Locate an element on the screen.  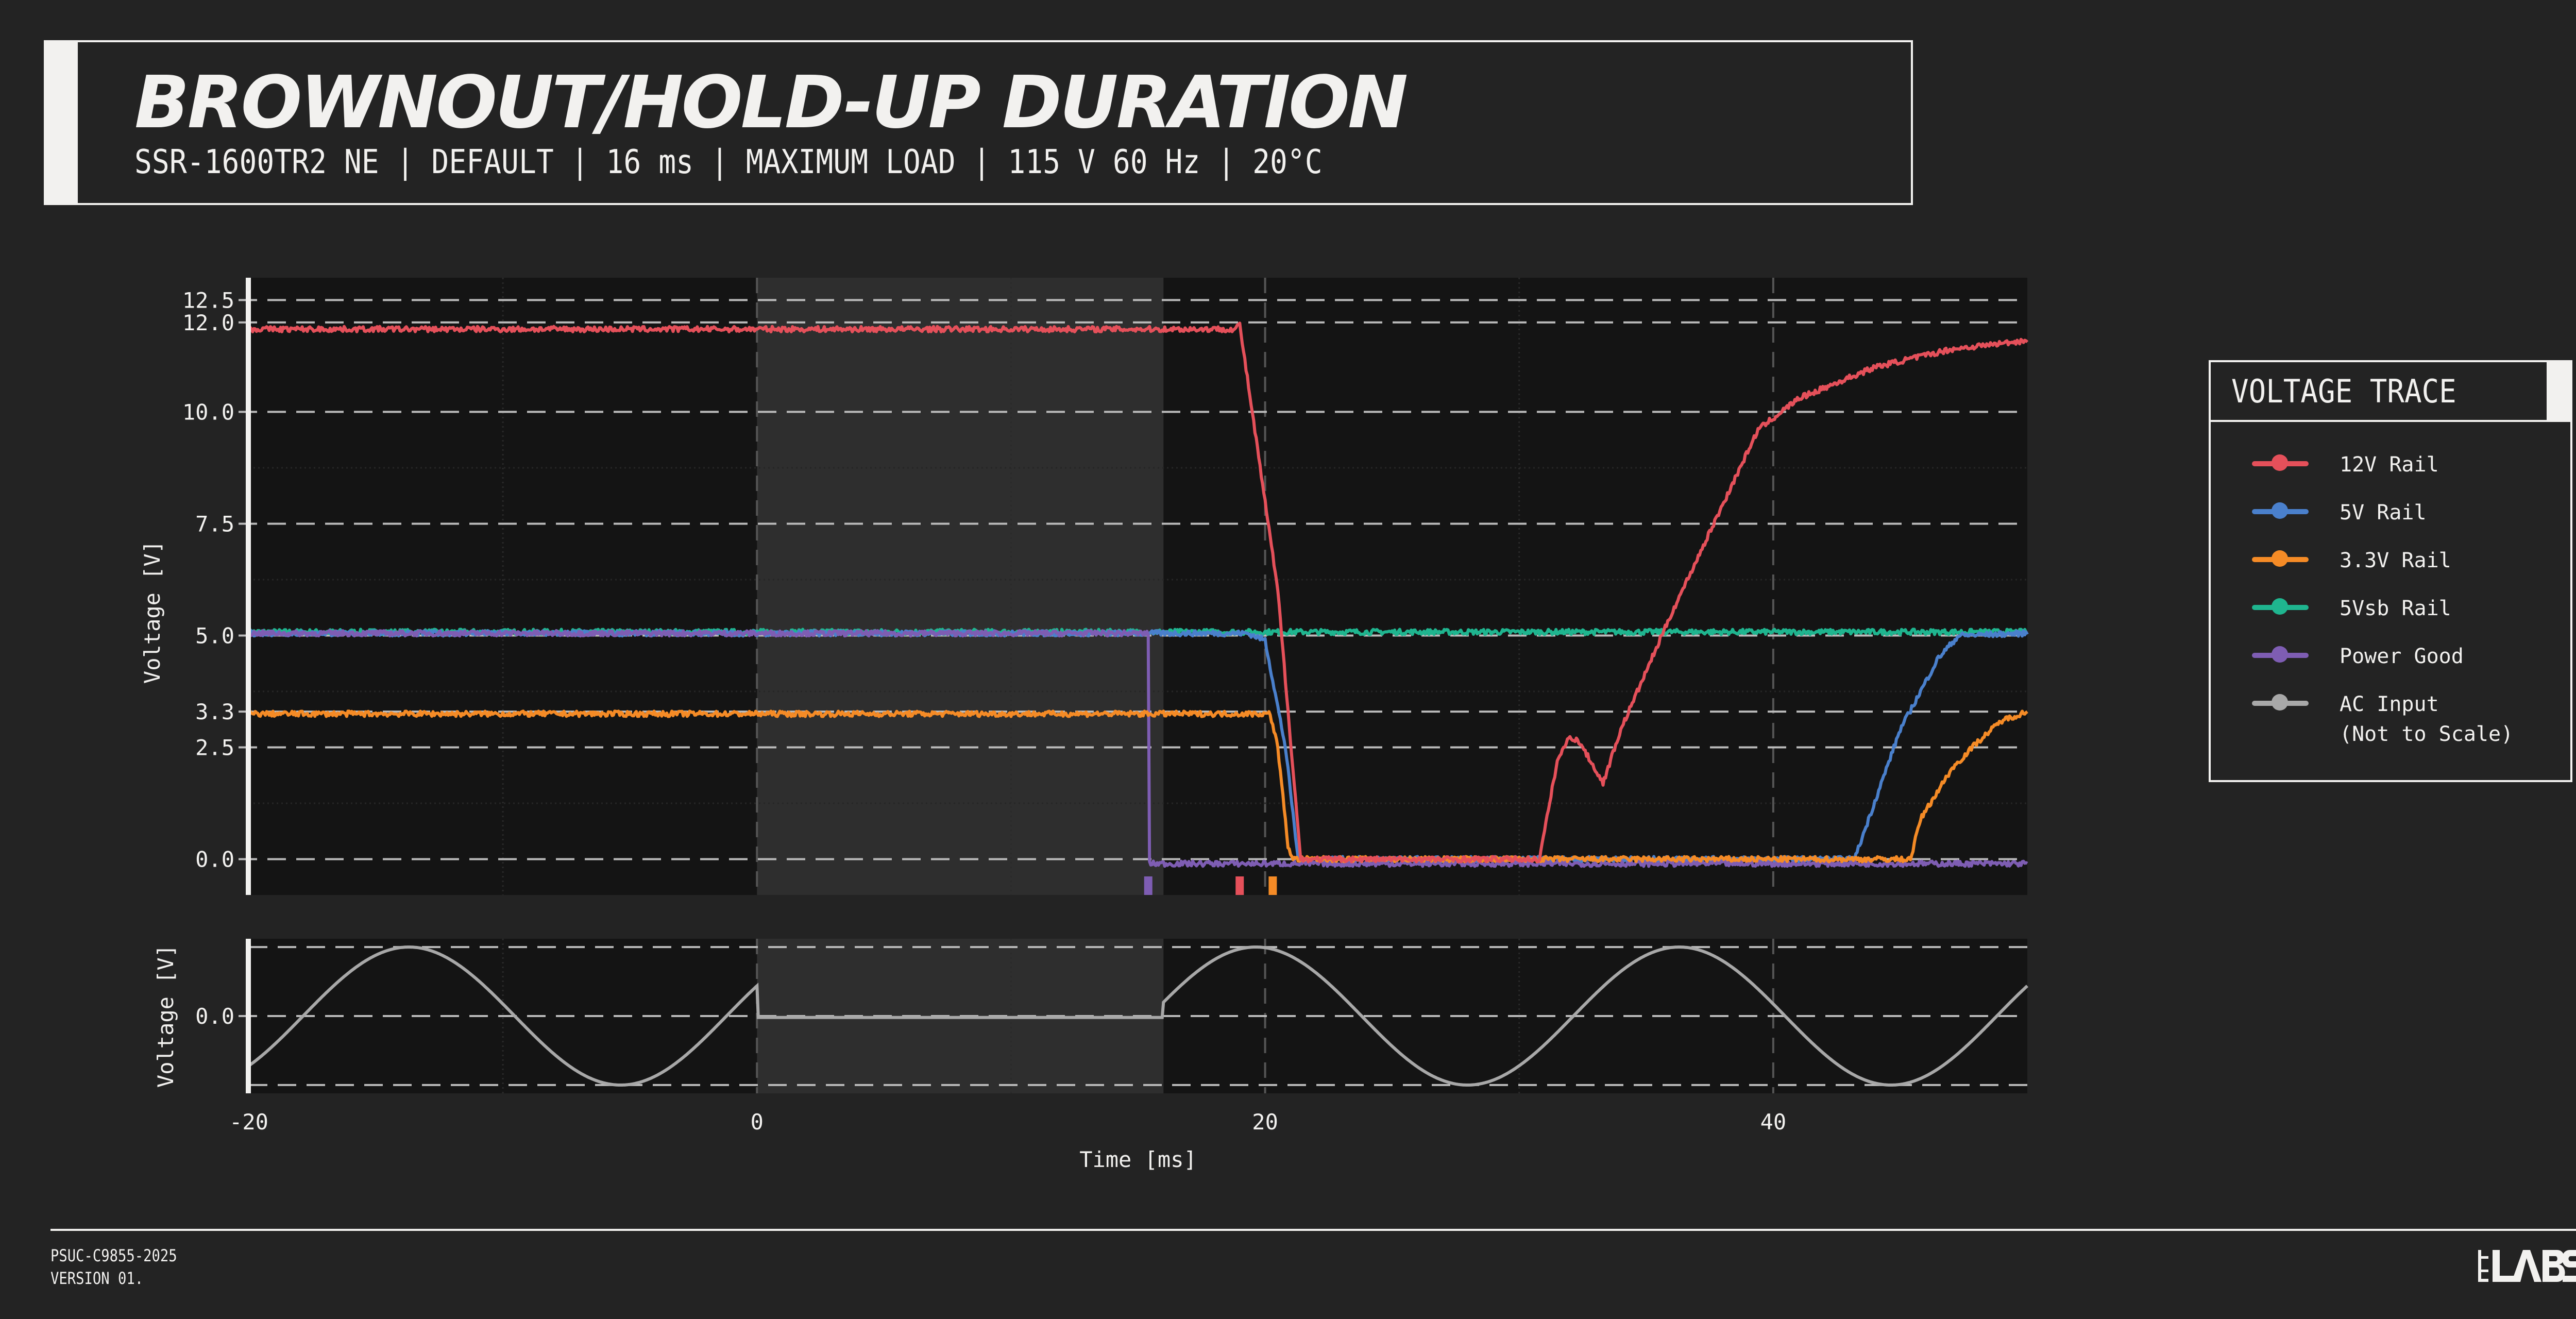
legend-title: VOLTAGE TRACE is located at coordinates (2343, 391).